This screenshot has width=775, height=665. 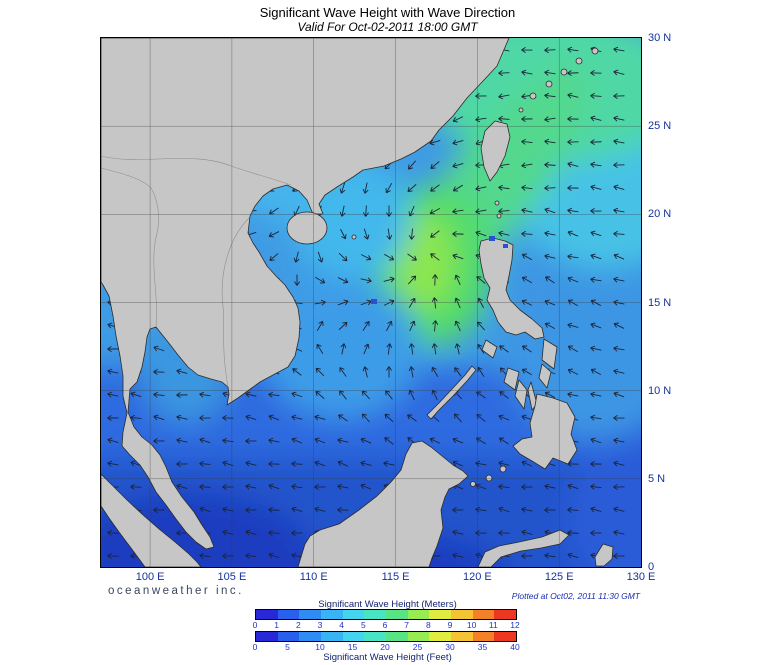 I want to click on legend-tick-label: 1, so click(x=277, y=625).